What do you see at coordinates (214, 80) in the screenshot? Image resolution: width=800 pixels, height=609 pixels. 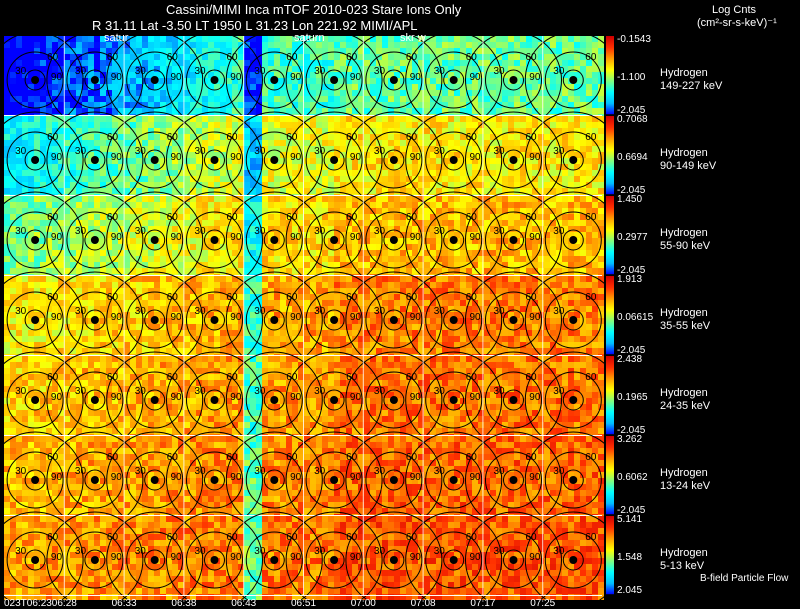 I see `field-point` at bounding box center [214, 80].